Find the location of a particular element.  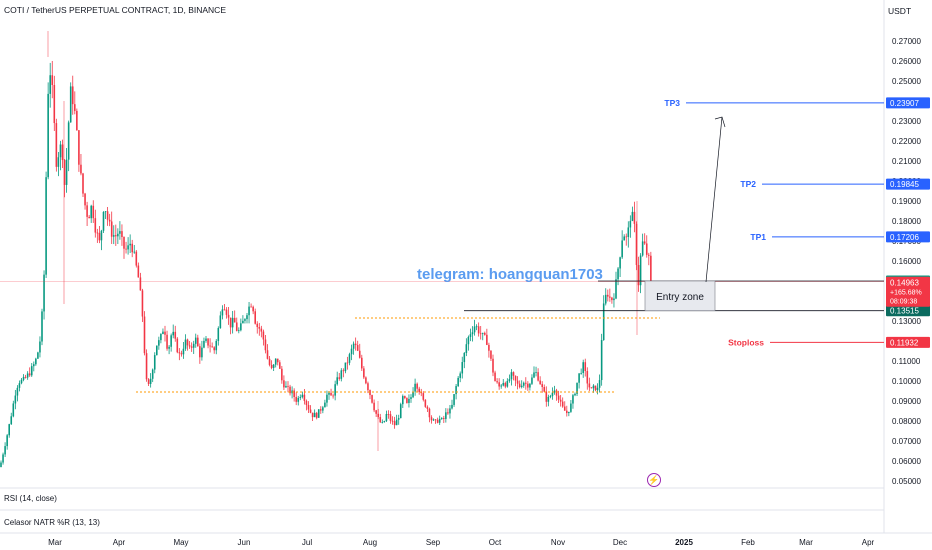

y-tick-label: 0.25000 is located at coordinates (906, 81).